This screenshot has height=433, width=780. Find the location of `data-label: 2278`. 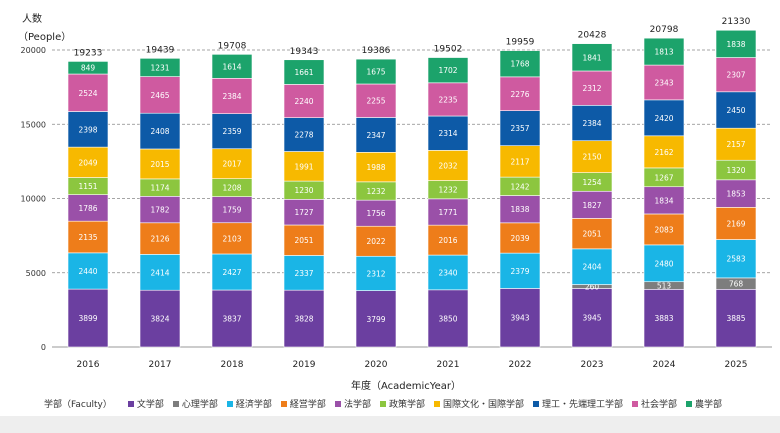

data-label: 2278 is located at coordinates (303, 135).